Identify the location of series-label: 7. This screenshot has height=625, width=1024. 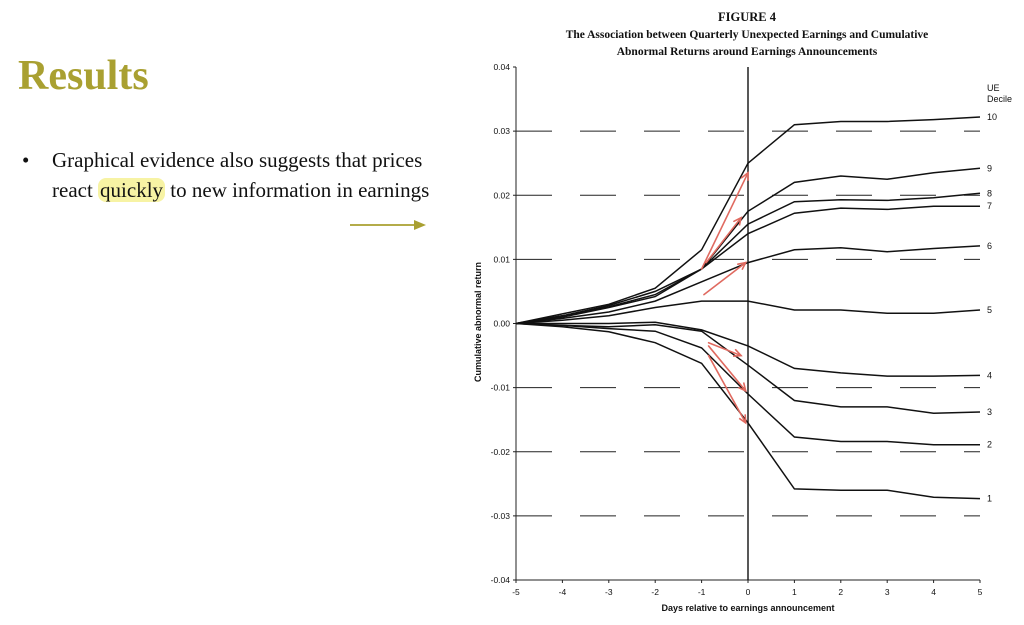
(989, 206).